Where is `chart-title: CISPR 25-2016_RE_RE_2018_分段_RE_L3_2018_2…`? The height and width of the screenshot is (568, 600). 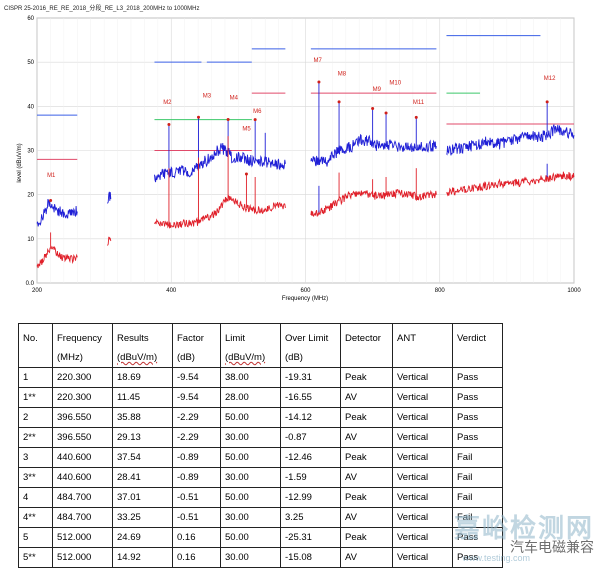 chart-title: CISPR 25-2016_RE_RE_2018_分段_RE_L3_2018_2… is located at coordinates (102, 9).